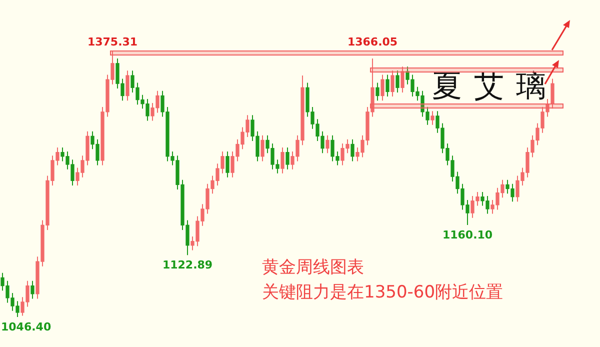  Describe the element at coordinates (489, 86) in the screenshot. I see `annotation: 夏艾璃` at that location.